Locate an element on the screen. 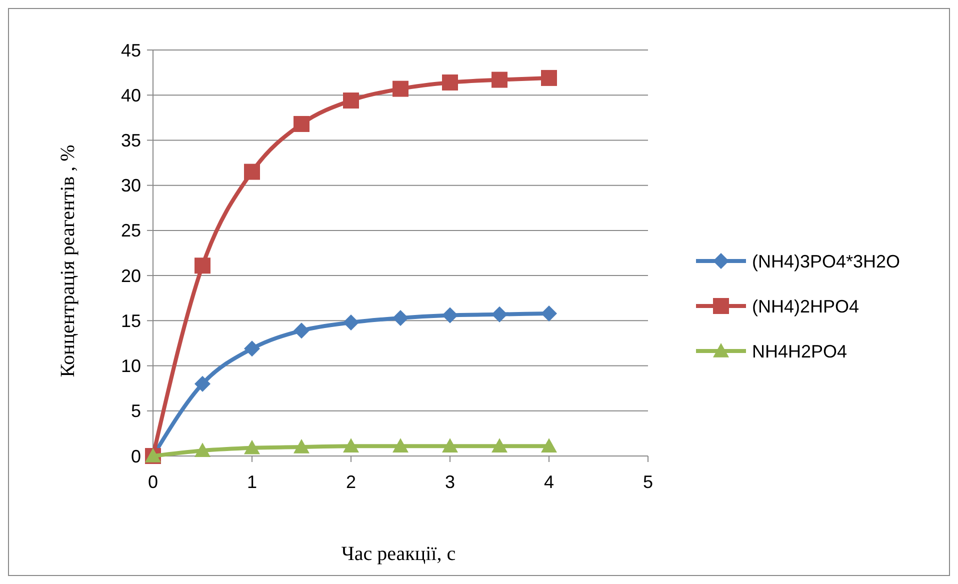 This screenshot has height=584, width=958. y-tick-label: 20 is located at coordinates (130, 276).